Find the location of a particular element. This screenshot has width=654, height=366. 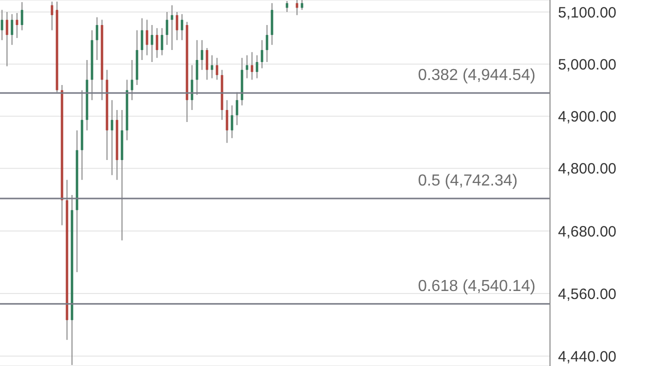

y-tick-label: 4,440.00 is located at coordinates (587, 357).